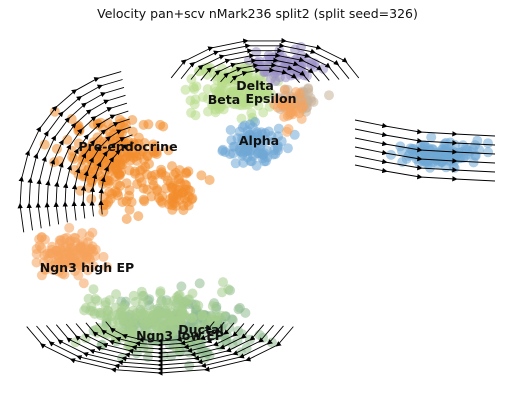 The image size is (515, 408). Describe the element at coordinates (255, 85) in the screenshot. I see `cluster-label: Delta` at that location.